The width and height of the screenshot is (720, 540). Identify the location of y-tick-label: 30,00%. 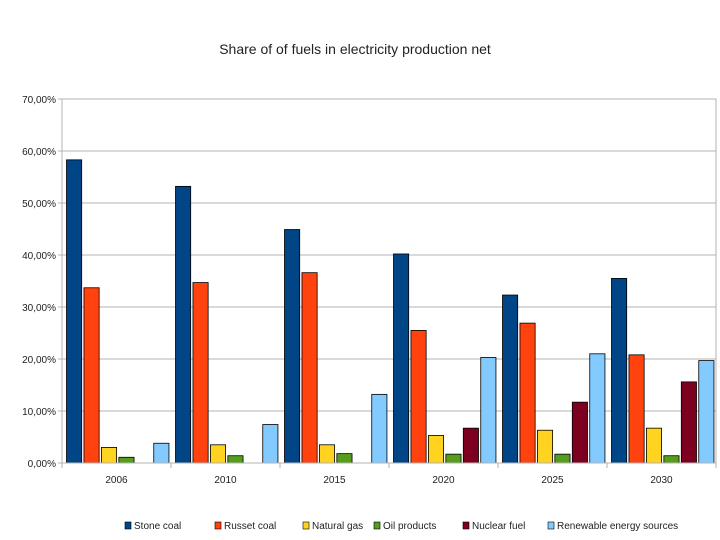
(39, 308).